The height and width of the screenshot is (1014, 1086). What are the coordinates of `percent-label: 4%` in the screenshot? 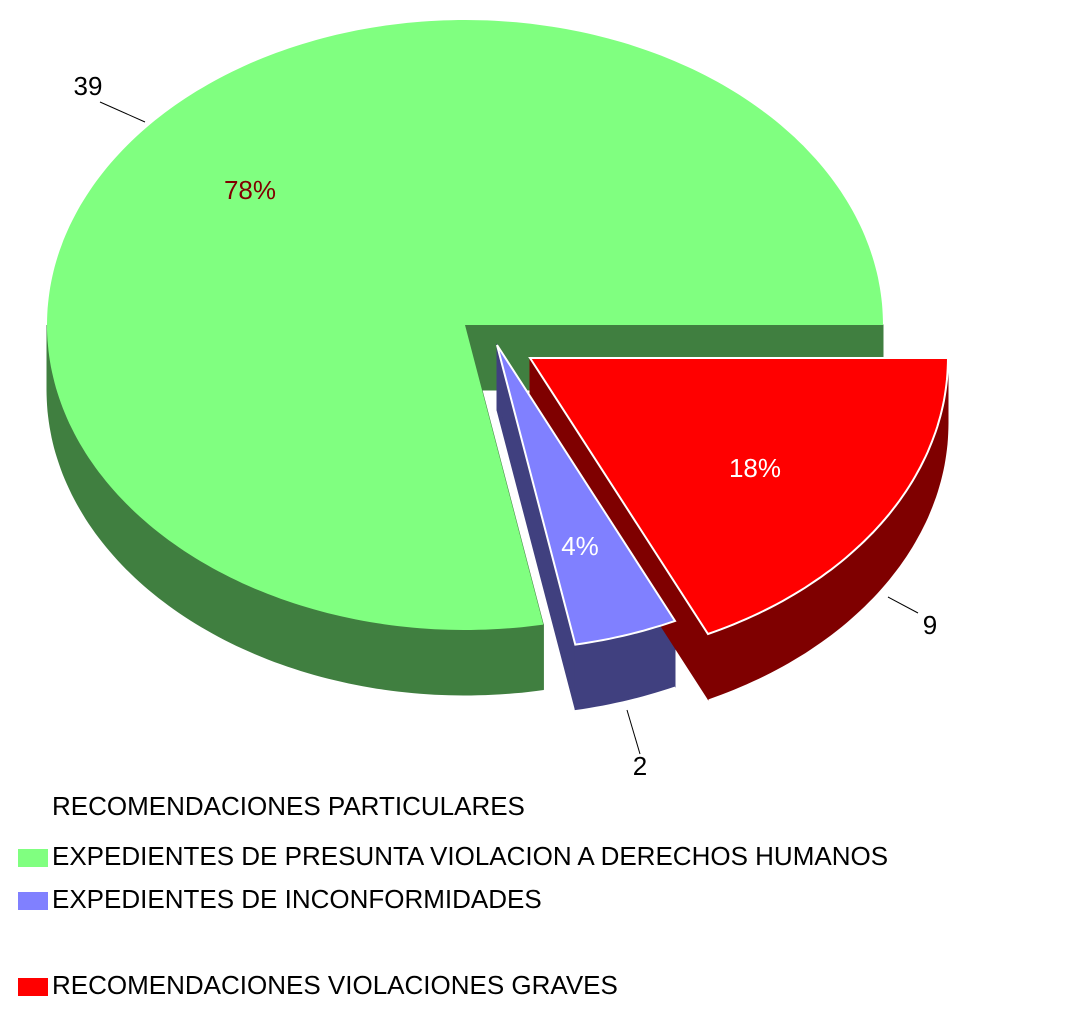 It's located at (580, 546).